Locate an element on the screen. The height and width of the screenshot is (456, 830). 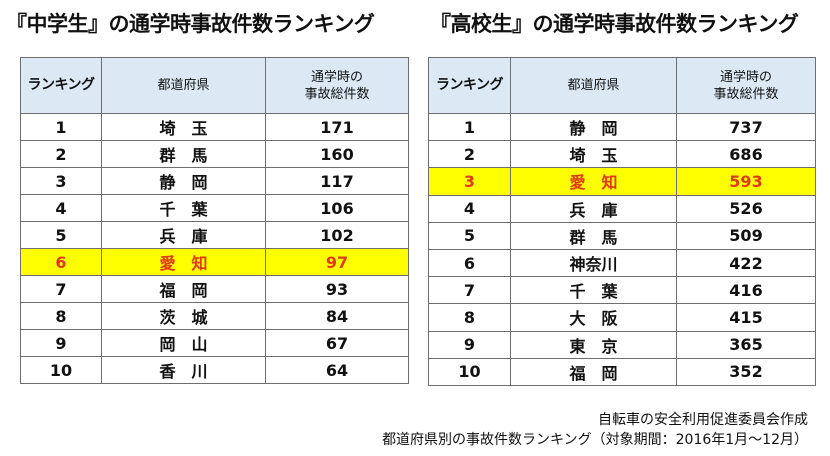
count-cell: 102 is located at coordinates (337, 235).